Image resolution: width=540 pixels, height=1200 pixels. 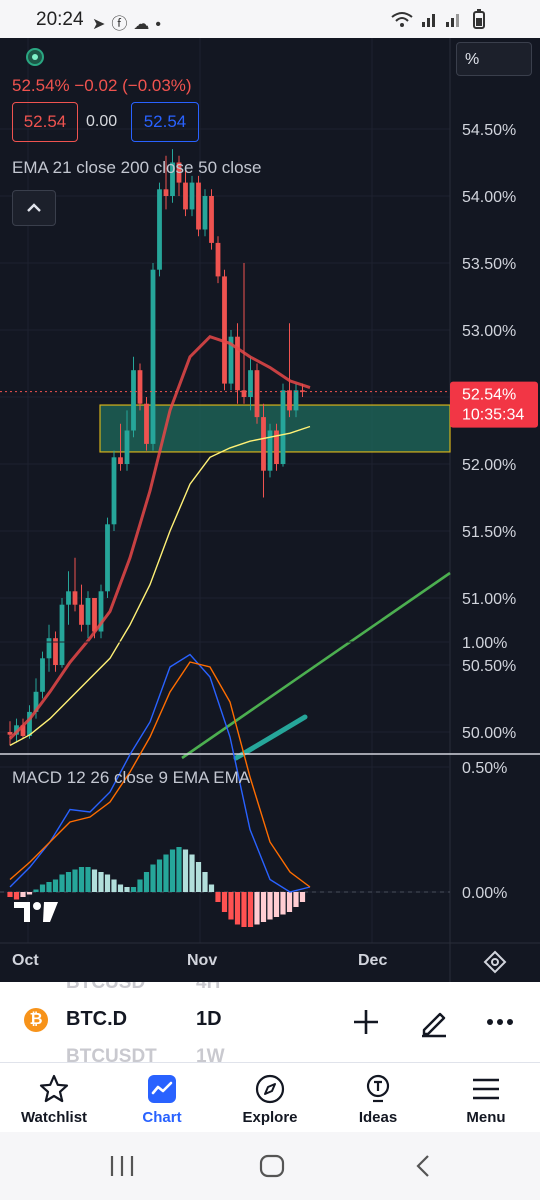 What do you see at coordinates (378, 1099) in the screenshot?
I see `tab-ideas: Ideas` at bounding box center [378, 1099].